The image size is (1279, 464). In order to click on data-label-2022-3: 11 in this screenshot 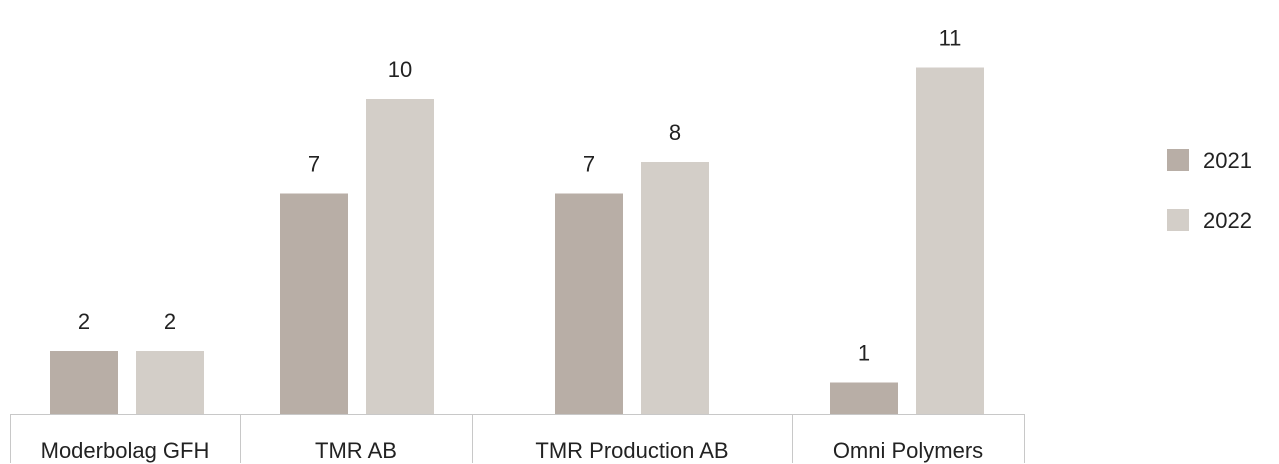, I will do `click(950, 38)`.